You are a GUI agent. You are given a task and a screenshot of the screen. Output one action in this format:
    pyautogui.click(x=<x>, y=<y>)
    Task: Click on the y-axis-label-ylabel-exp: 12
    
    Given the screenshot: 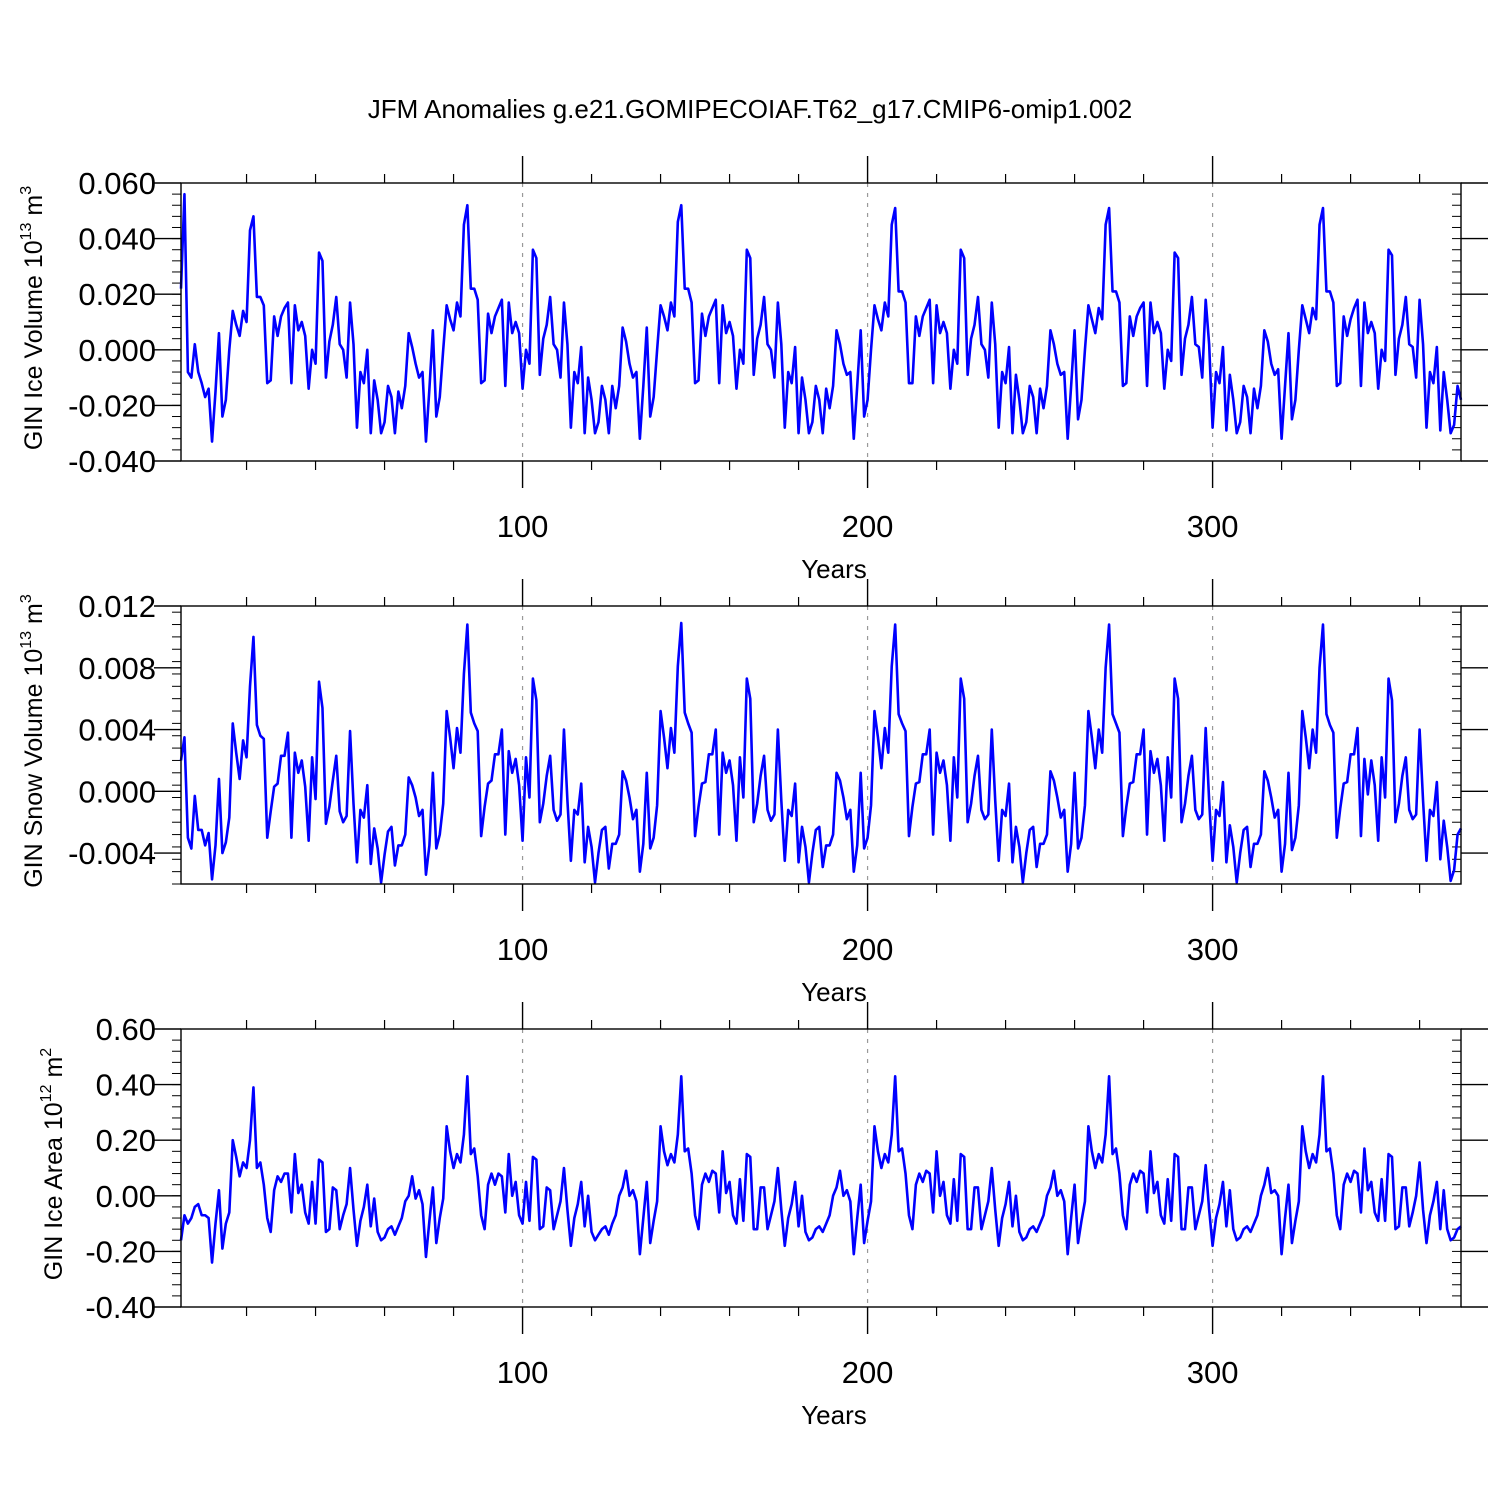 What is the action you would take?
    pyautogui.click(x=46, y=1093)
    